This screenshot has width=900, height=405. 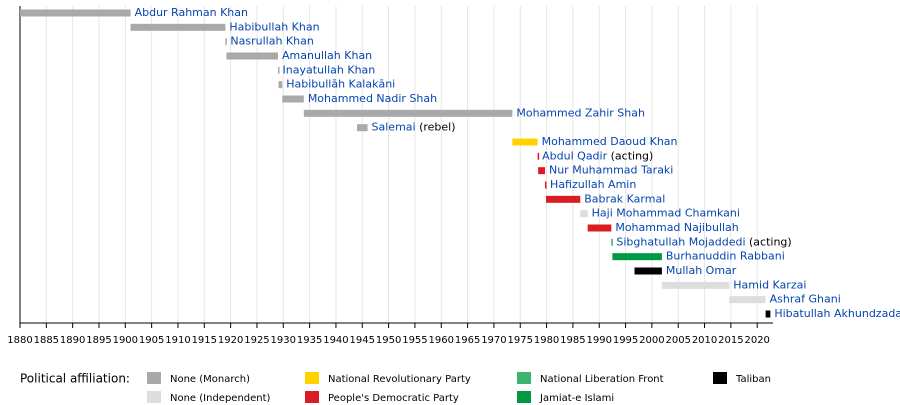 I want to click on x-tick-label: 1890, so click(x=72, y=340).